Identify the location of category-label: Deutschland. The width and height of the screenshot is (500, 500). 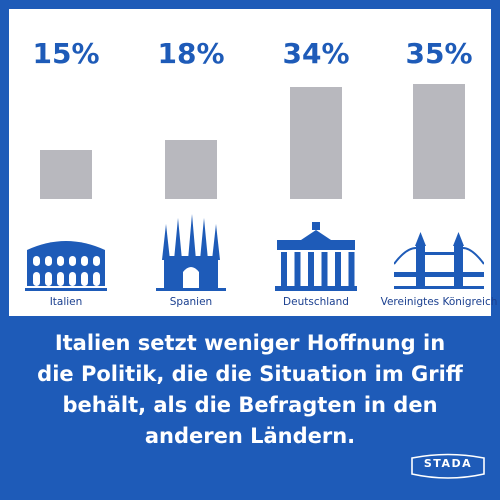
(316, 302).